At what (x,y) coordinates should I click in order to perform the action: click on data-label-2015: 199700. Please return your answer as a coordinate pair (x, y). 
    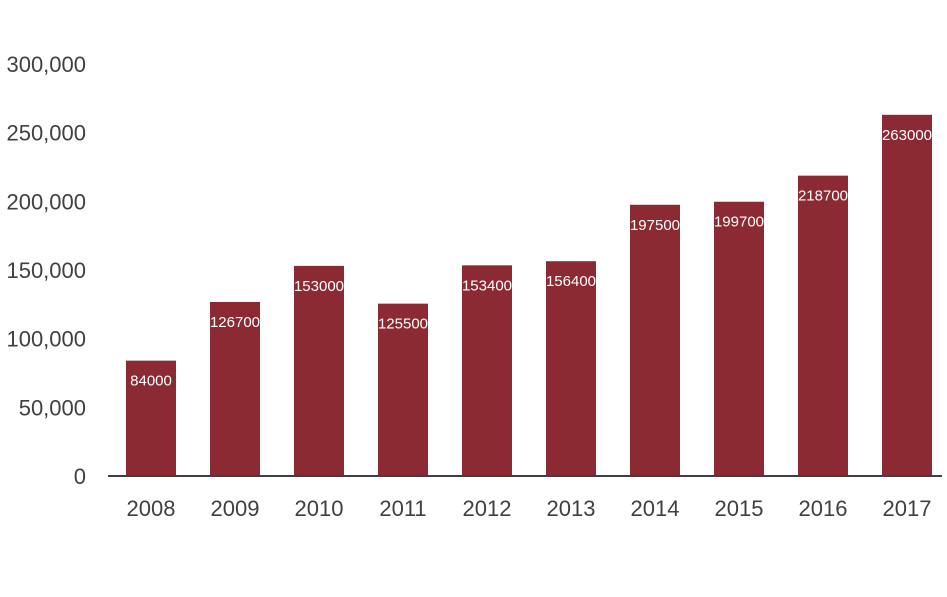
    Looking at the image, I should click on (739, 222).